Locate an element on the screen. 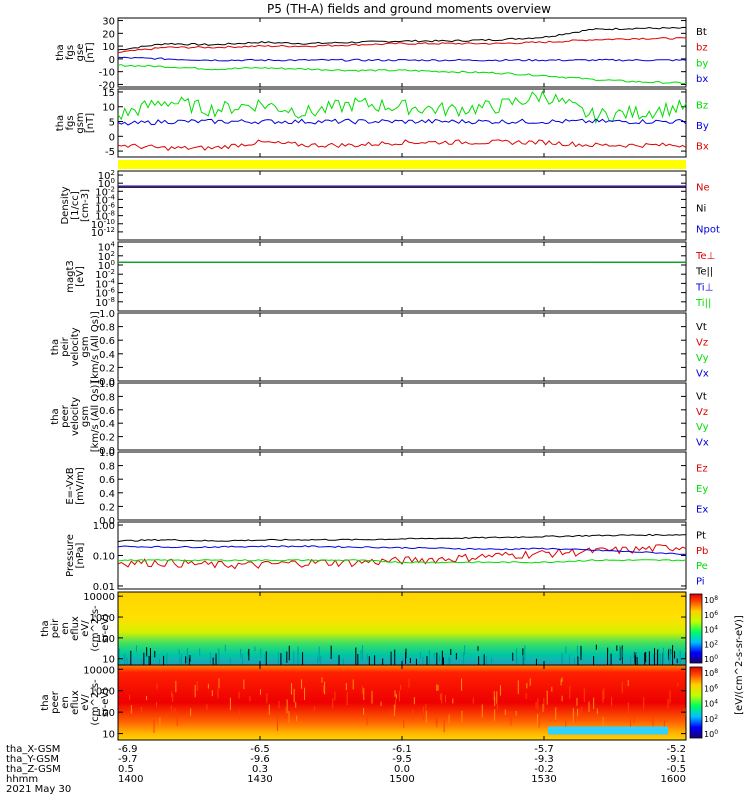 Image resolution: width=750 pixels, height=800 pixels. ephemeris-value: -9.6 is located at coordinates (260, 759).